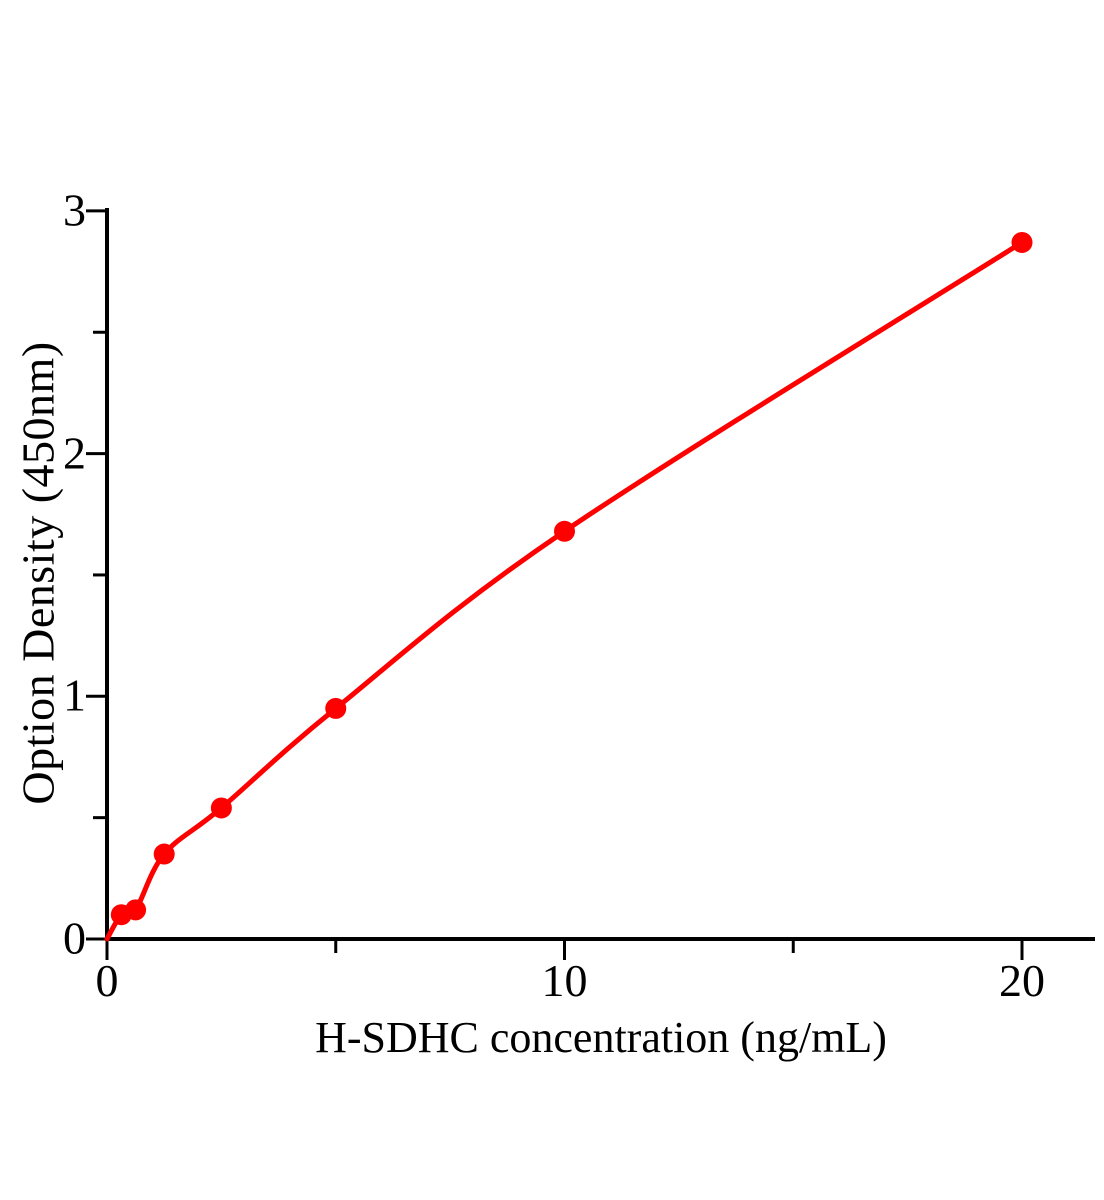 The image size is (1104, 1200). I want to click on y-tick-label: 2, so click(74, 453).